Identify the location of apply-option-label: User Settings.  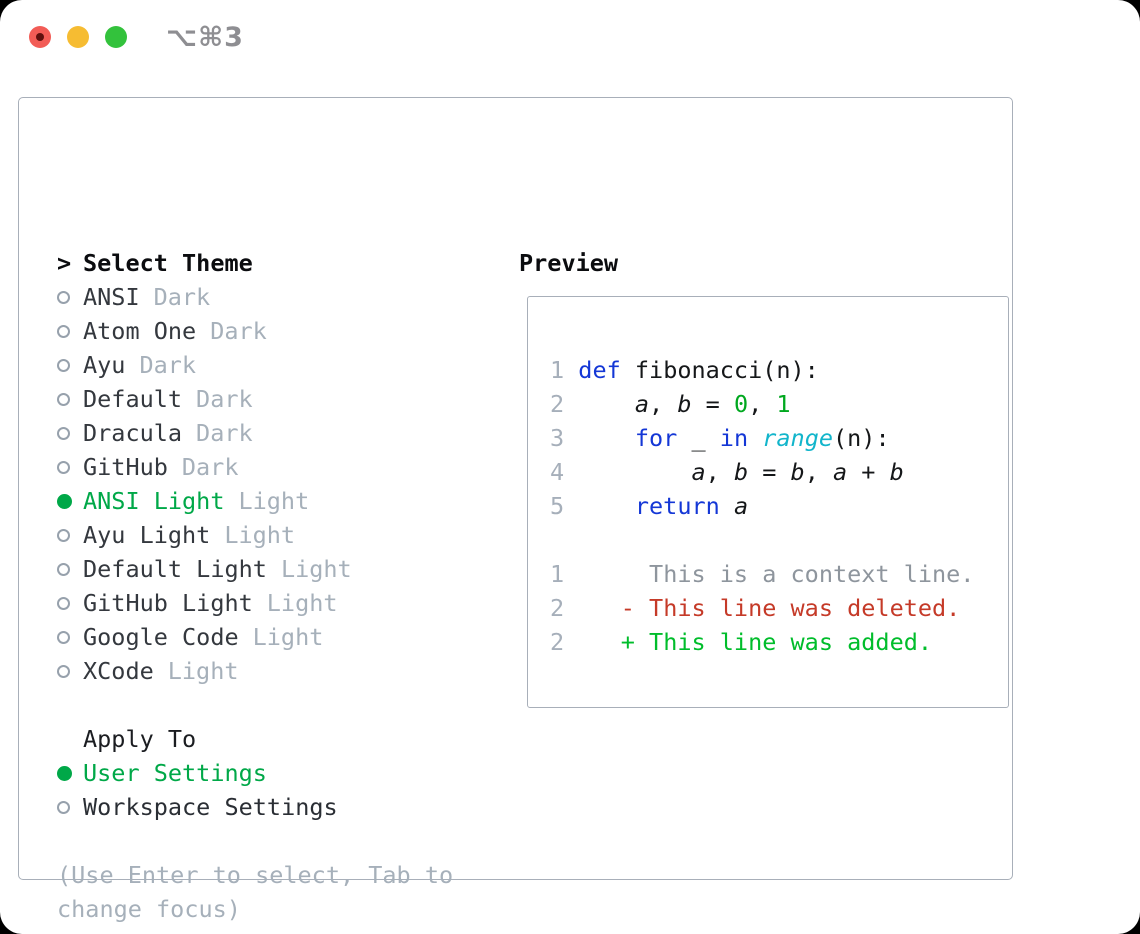
(175, 773).